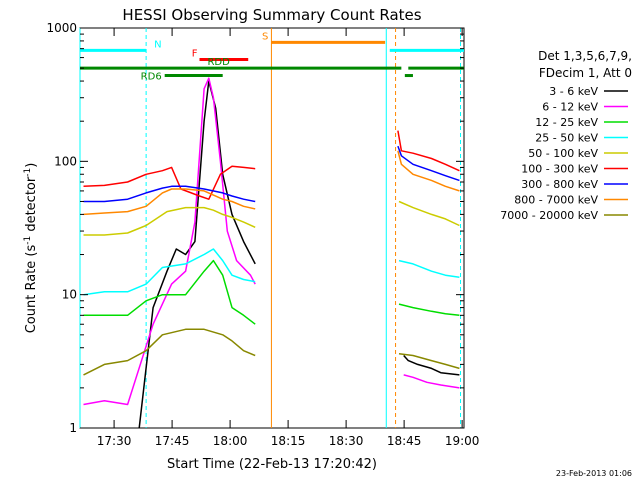 This screenshot has height=480, width=640. What do you see at coordinates (271, 15) in the screenshot?
I see `chart-title: HESSI Observing Summary Count Rates` at bounding box center [271, 15].